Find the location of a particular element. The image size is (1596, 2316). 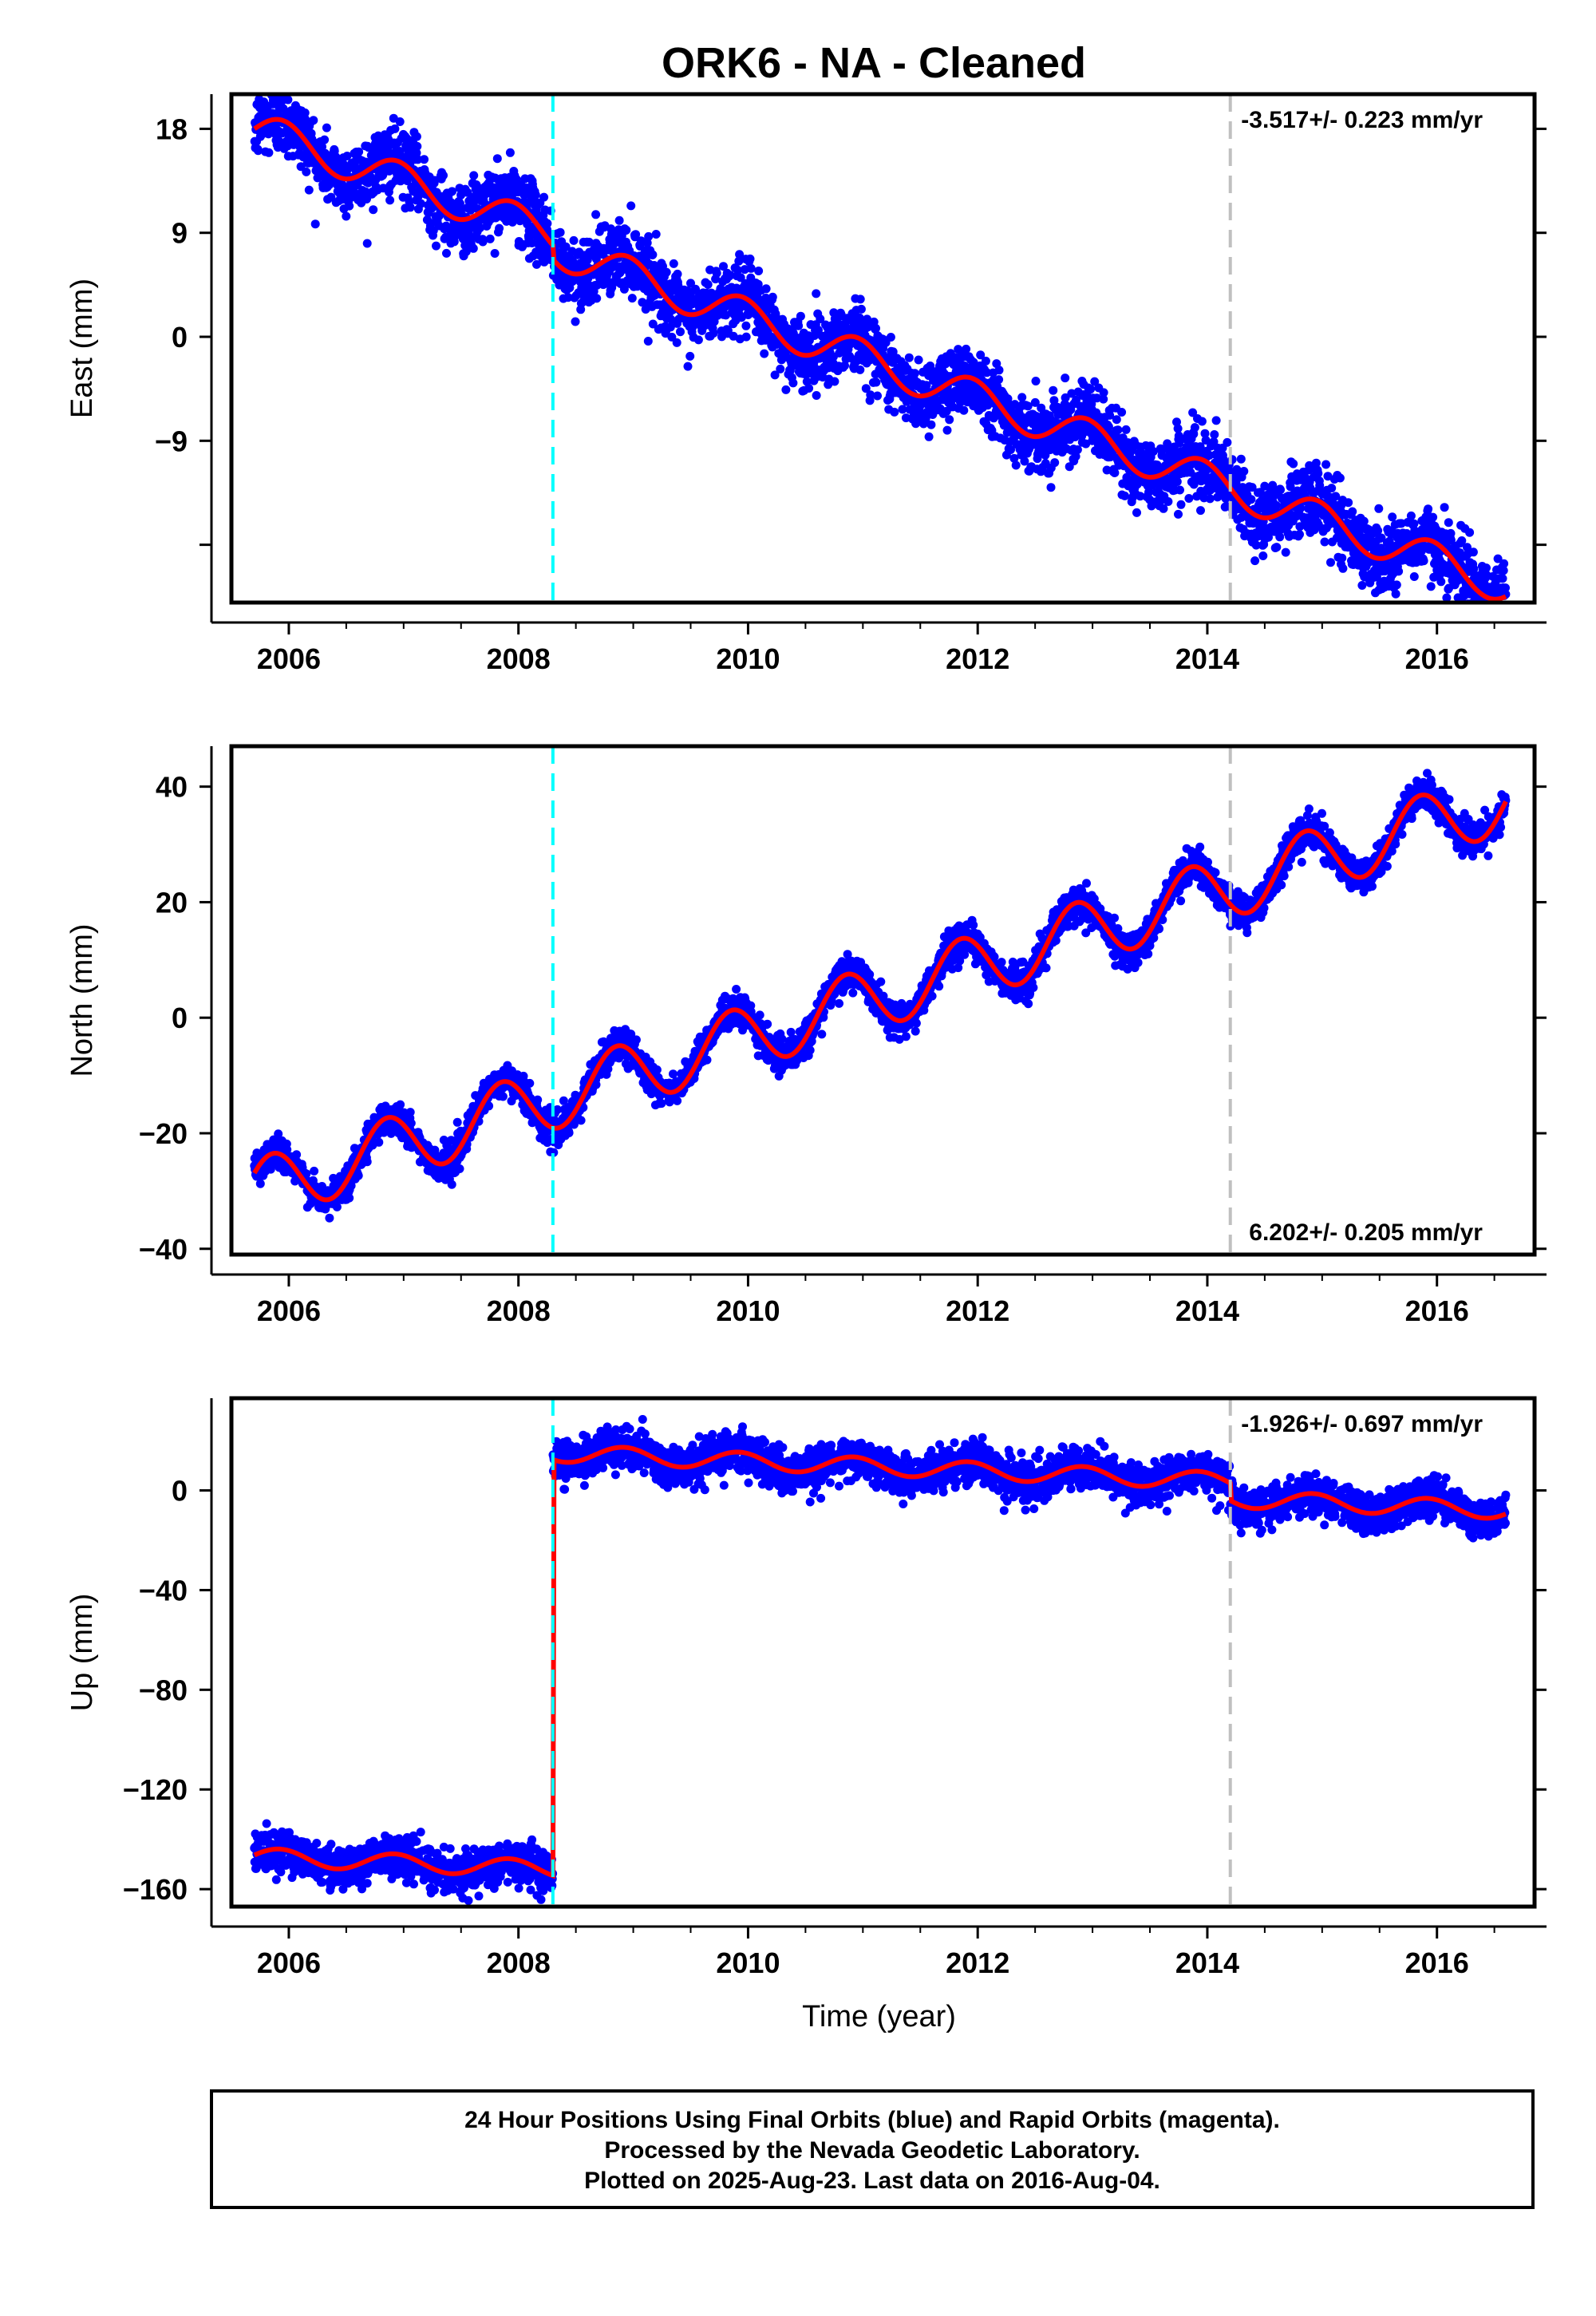

y-tick-label: −9 is located at coordinates (171, 441).